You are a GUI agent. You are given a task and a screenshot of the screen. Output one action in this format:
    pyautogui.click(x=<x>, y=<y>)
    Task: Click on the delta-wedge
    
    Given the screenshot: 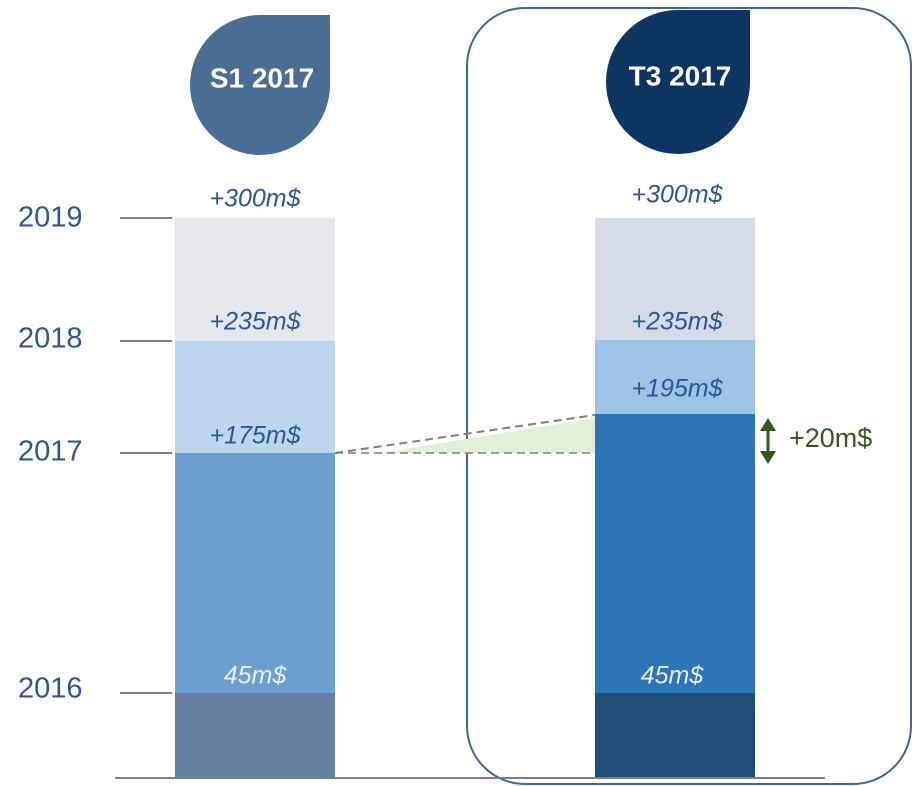 What is the action you would take?
    pyautogui.click(x=487, y=435)
    